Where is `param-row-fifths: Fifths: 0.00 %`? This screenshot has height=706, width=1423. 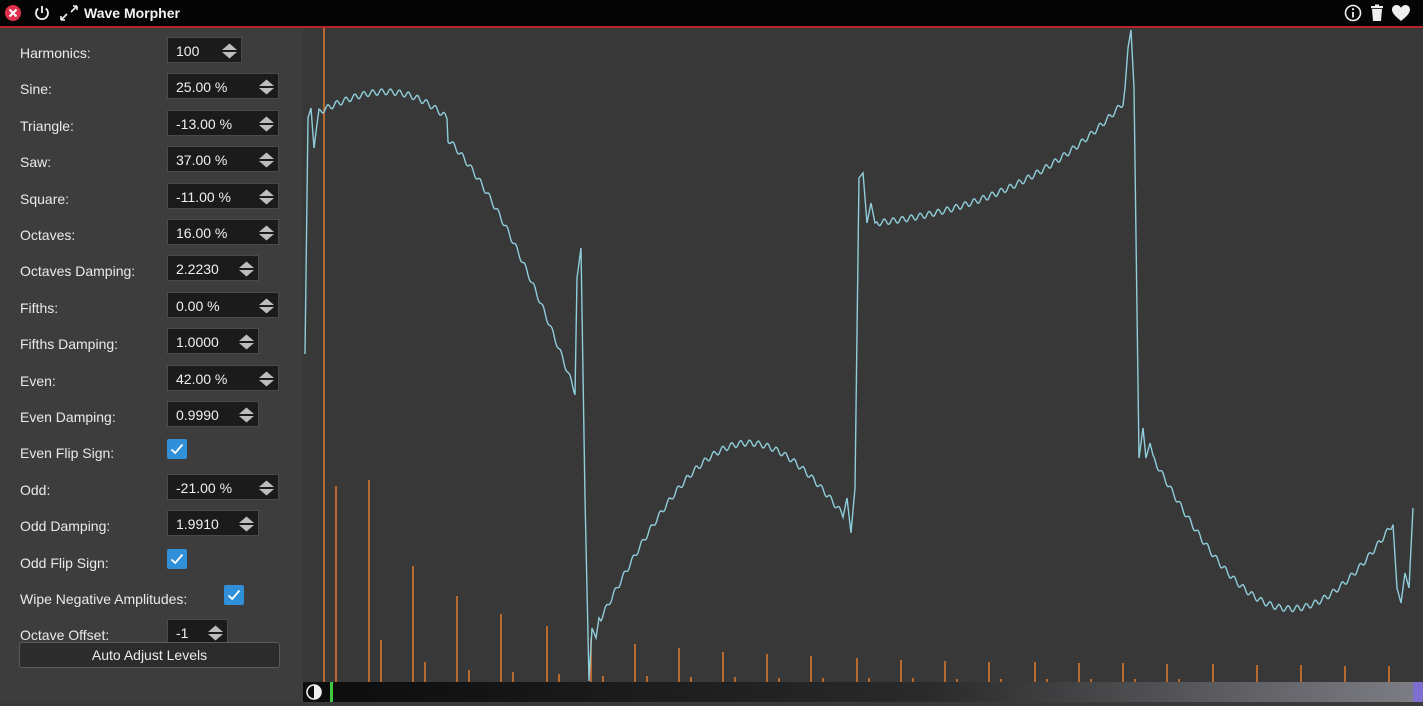
param-row-fifths: Fifths: 0.00 % is located at coordinates (151, 309).